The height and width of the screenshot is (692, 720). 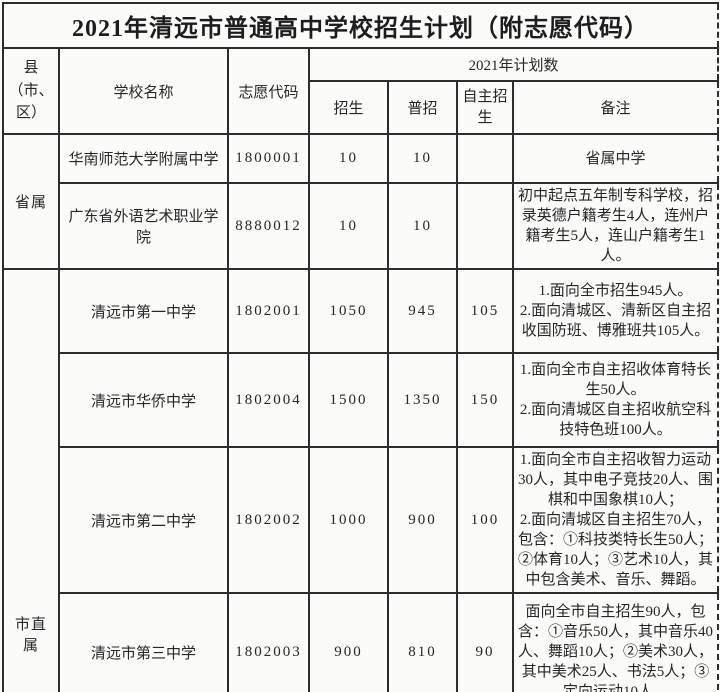 I want to click on header-row-top: 县（市、区） 学校名称 志愿代码 2021年计划数, so click(x=361, y=91).